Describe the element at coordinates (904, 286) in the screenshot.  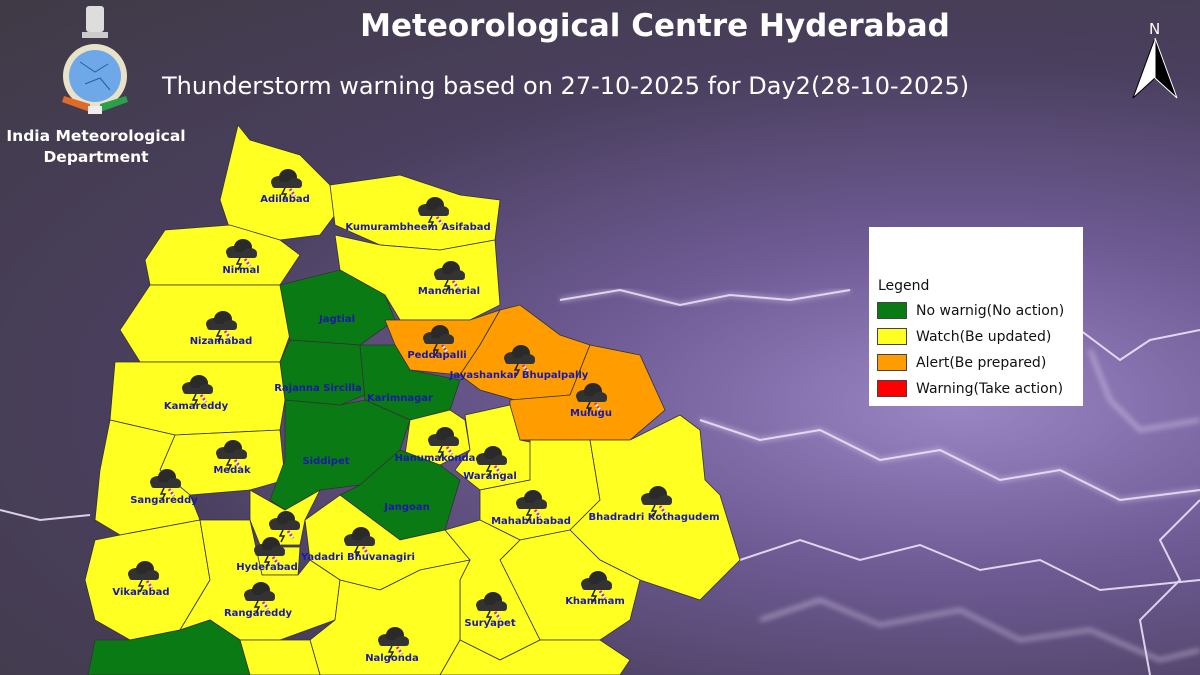
I see `legend-title: Legend` at that location.